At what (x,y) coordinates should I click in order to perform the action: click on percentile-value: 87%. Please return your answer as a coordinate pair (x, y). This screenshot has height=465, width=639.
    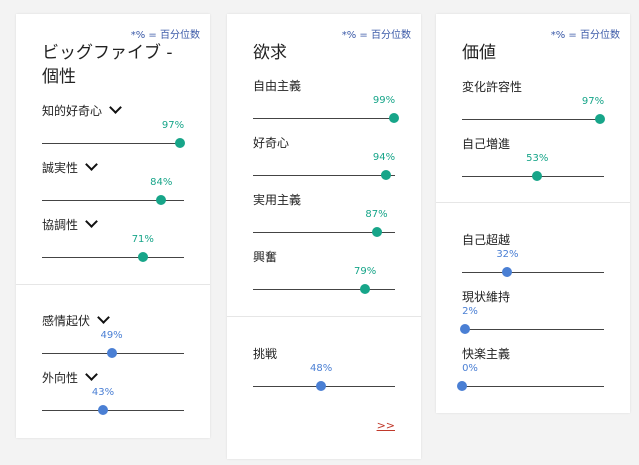
    Looking at the image, I should click on (376, 214).